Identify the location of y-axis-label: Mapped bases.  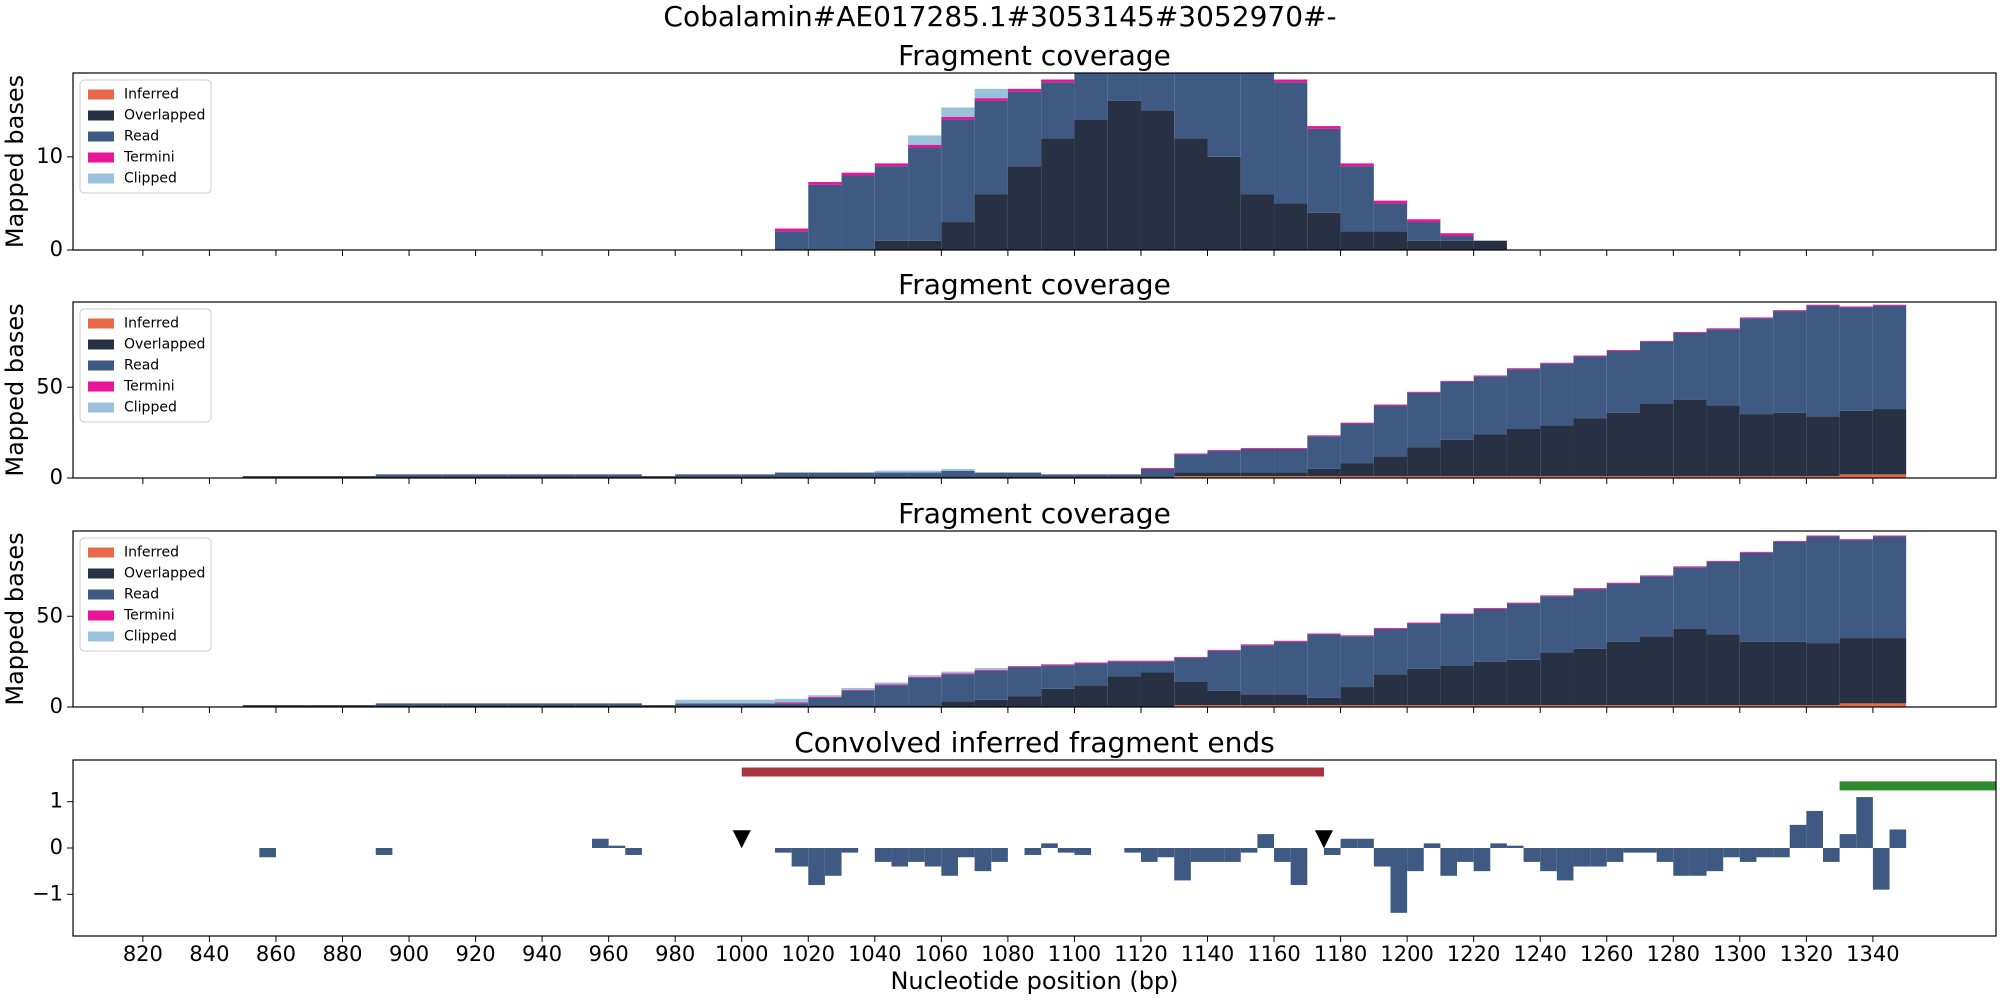
(15, 618).